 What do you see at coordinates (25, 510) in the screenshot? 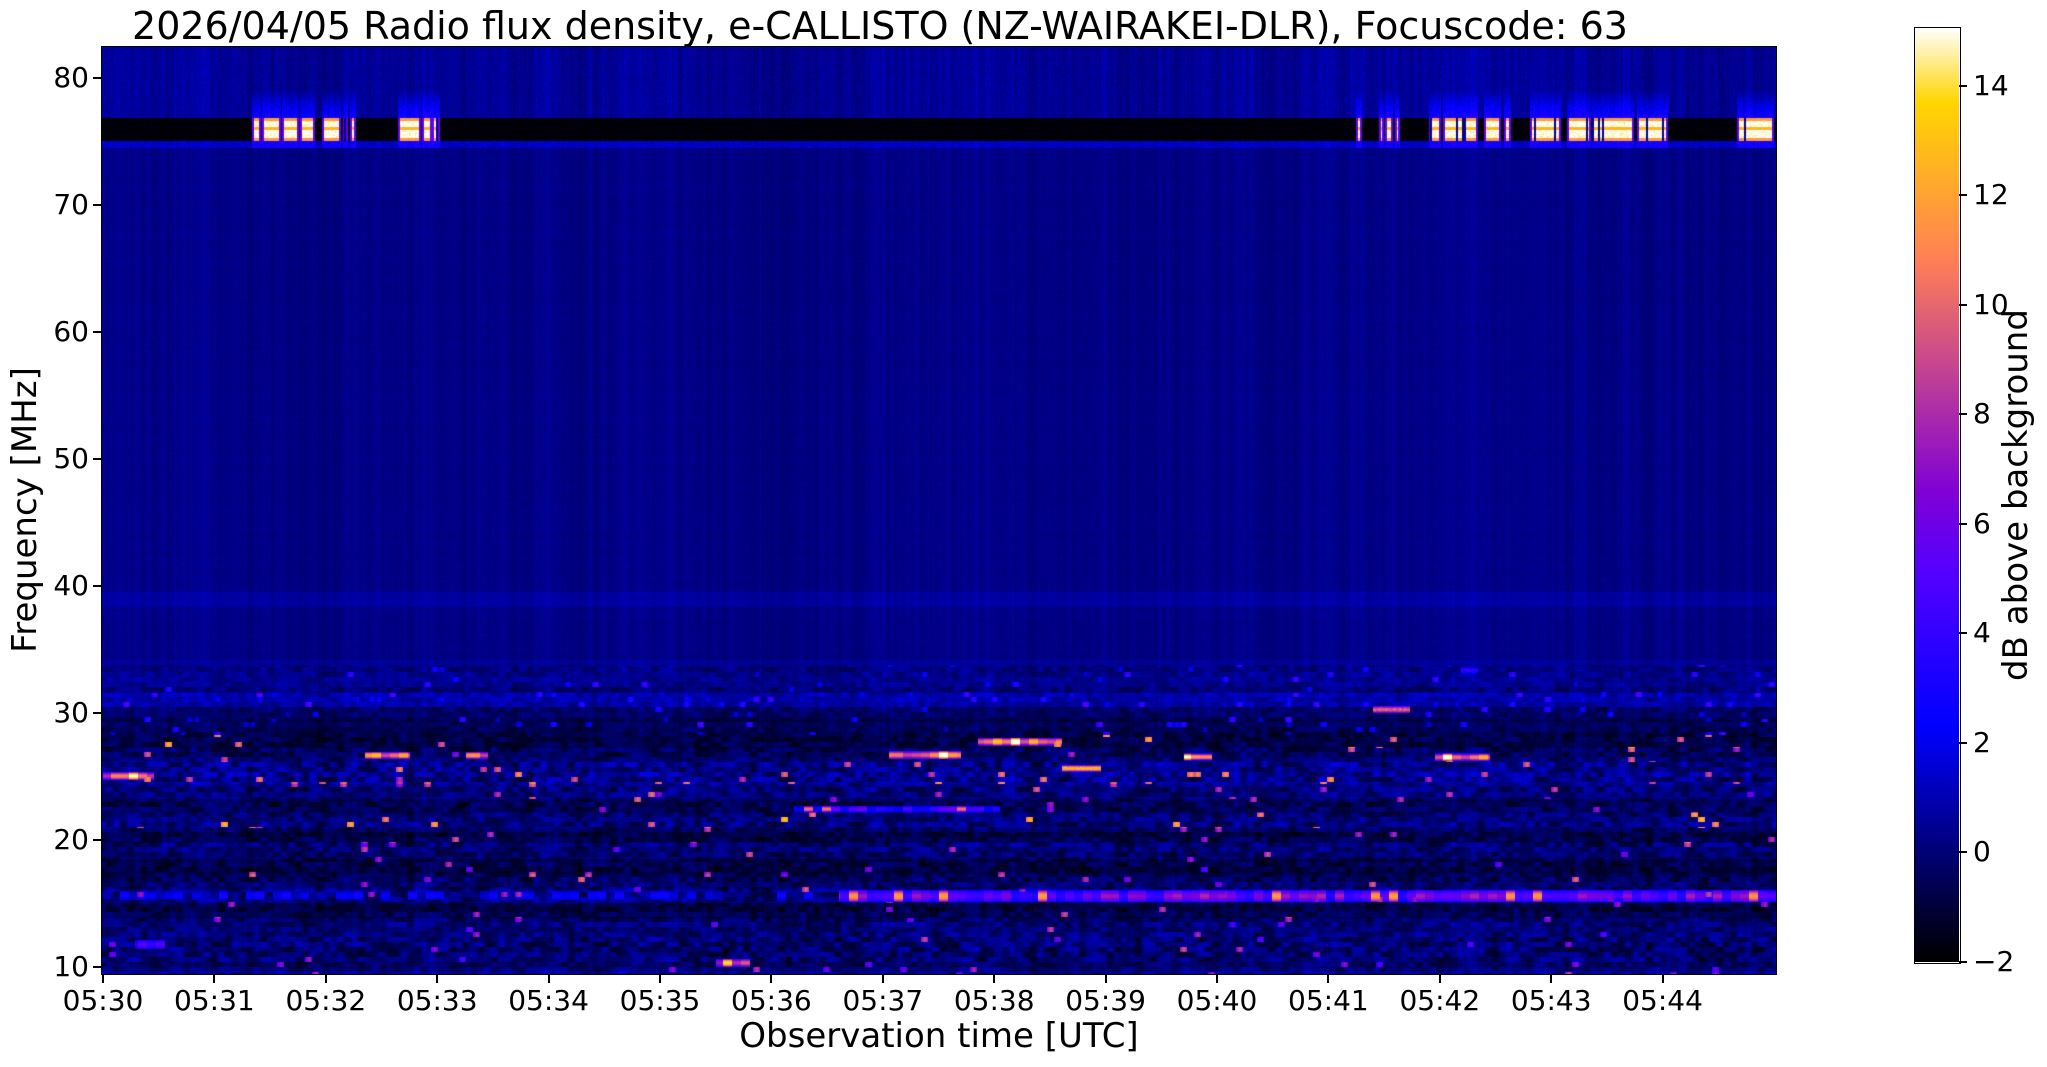
I see `y-axis-label: Frequency [MHz]` at bounding box center [25, 510].